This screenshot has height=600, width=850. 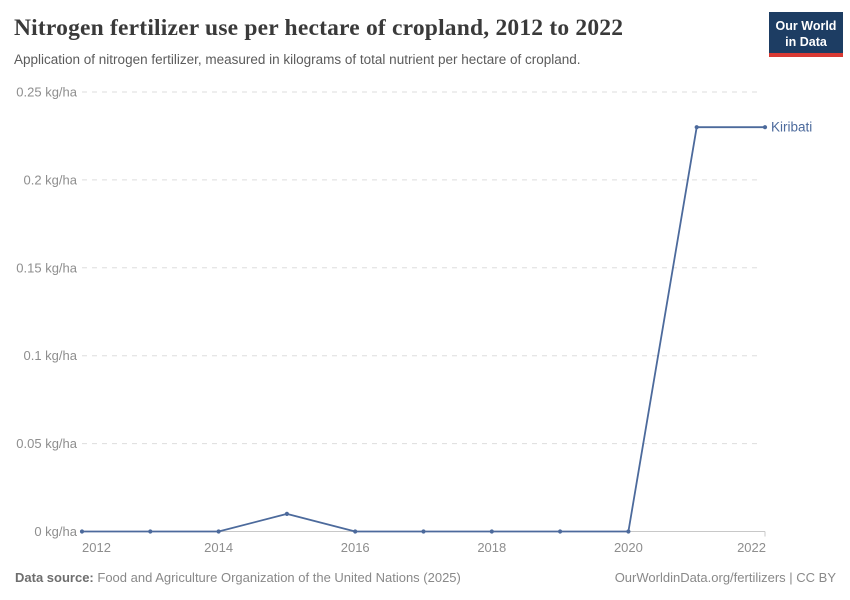 What do you see at coordinates (806, 26) in the screenshot?
I see `owid-logo-line1: Our World` at bounding box center [806, 26].